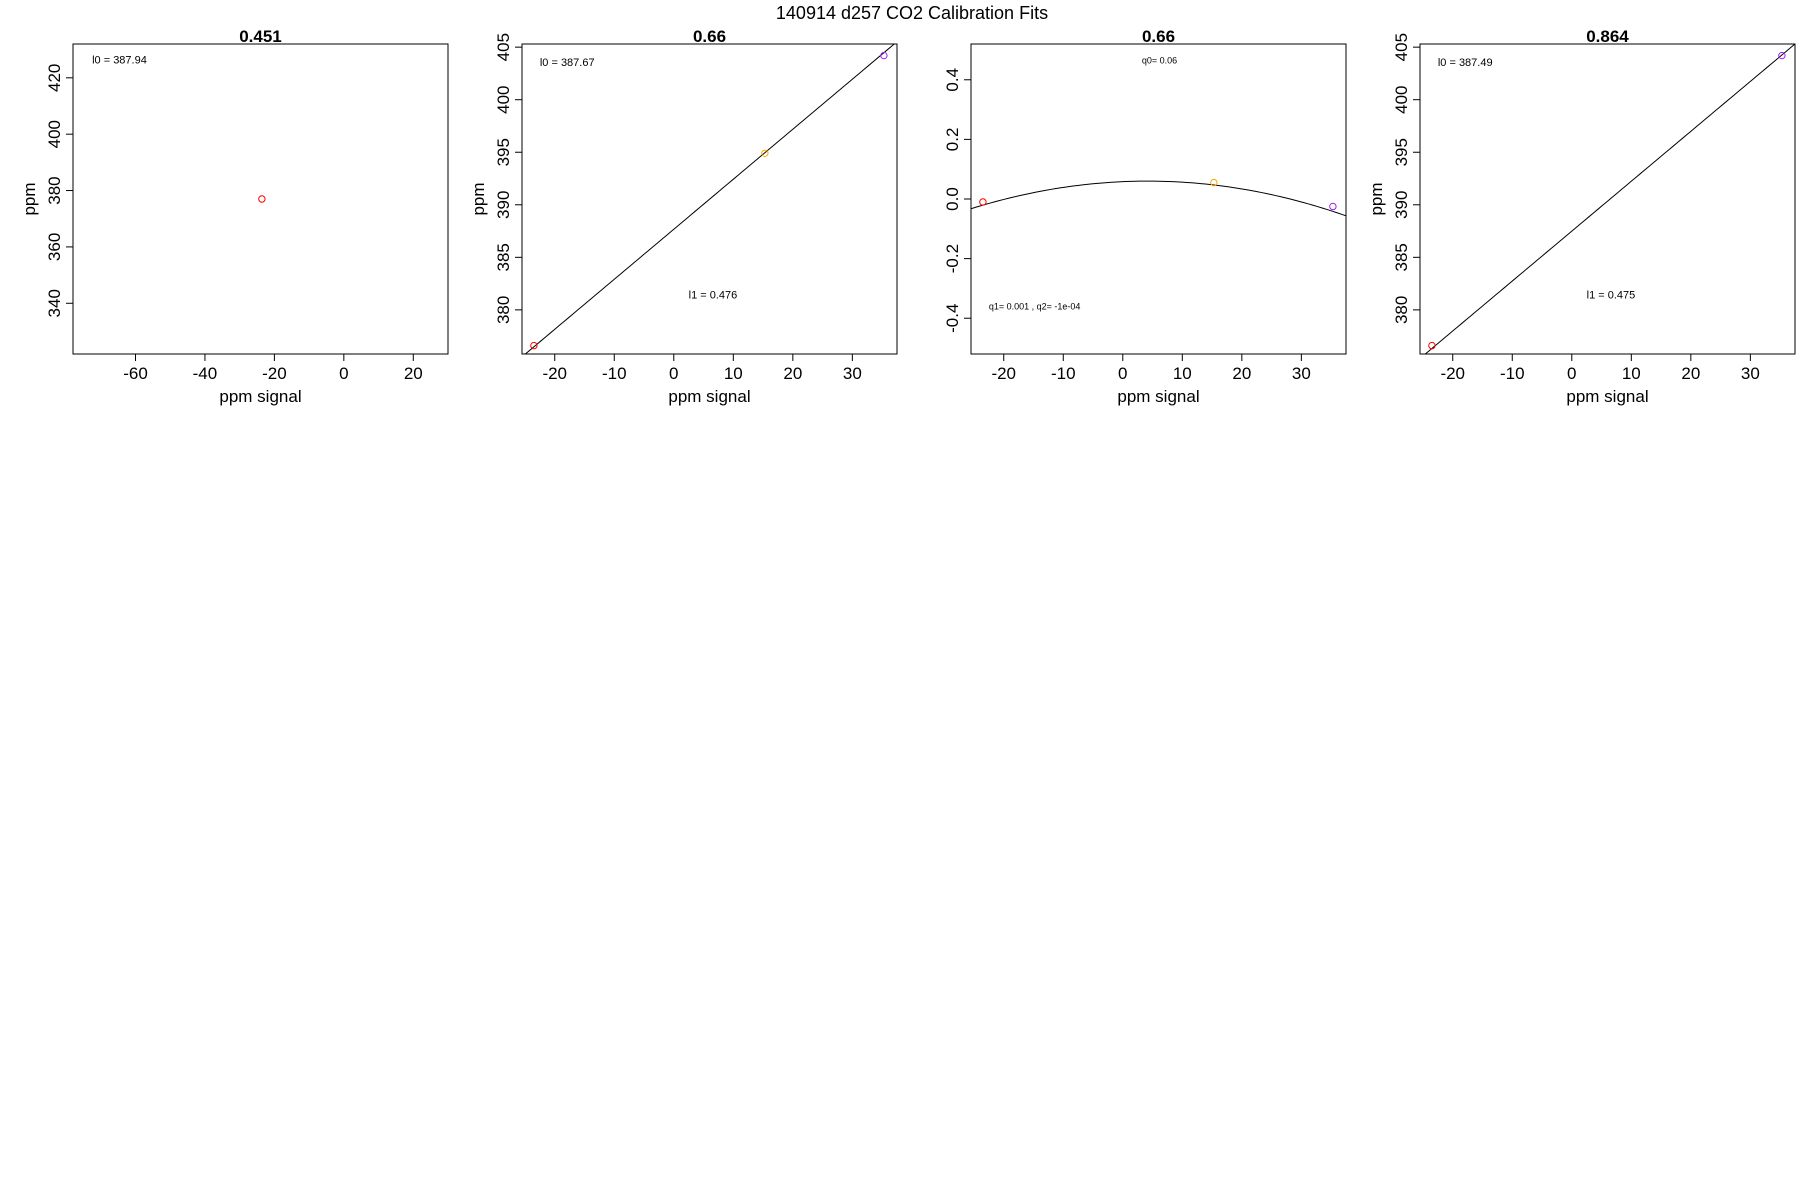 Image resolution: width=1800 pixels, height=1200 pixels. I want to click on fit-annotation: q0= 0.06, so click(1159, 60).